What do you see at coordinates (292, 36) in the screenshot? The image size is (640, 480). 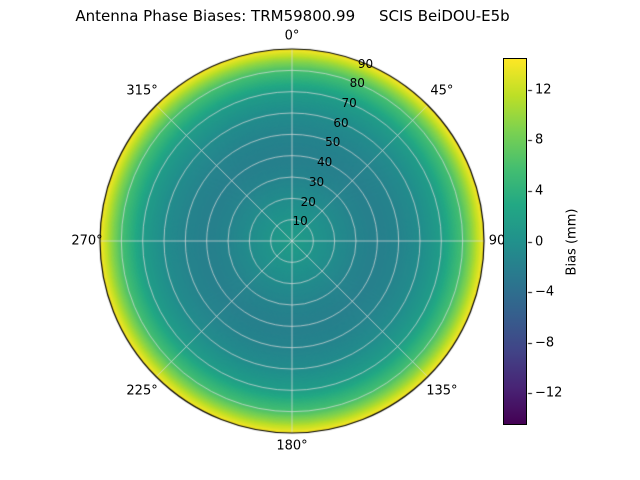 I see `theta-tick-label-0: 0°` at bounding box center [292, 36].